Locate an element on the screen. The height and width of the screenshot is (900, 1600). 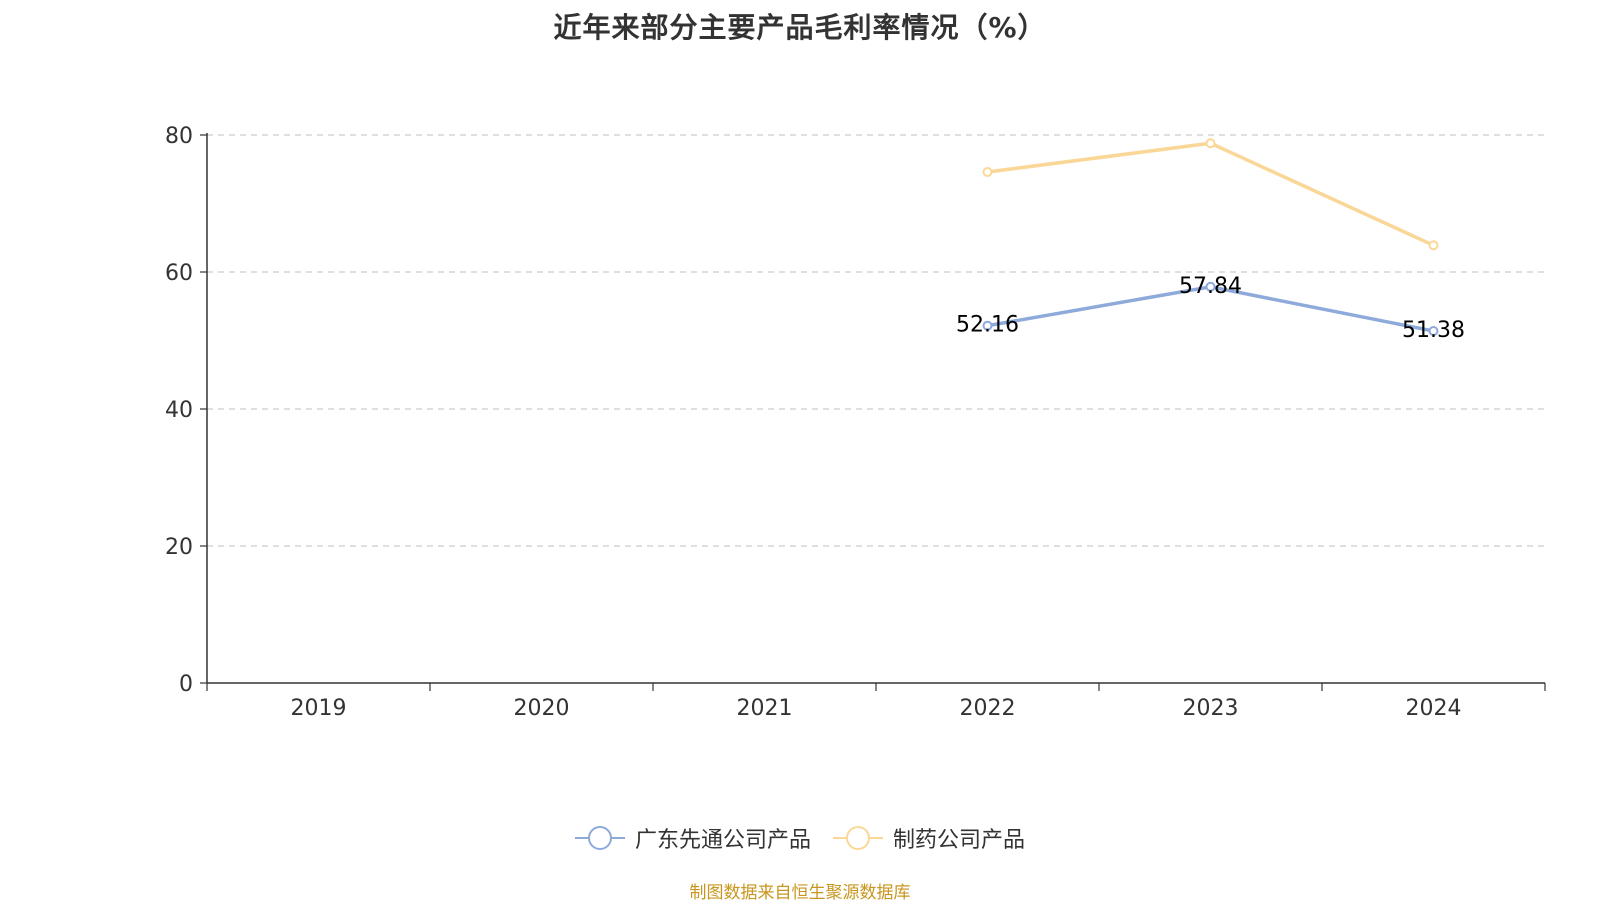
y-tick-label: 0 is located at coordinates (186, 684).